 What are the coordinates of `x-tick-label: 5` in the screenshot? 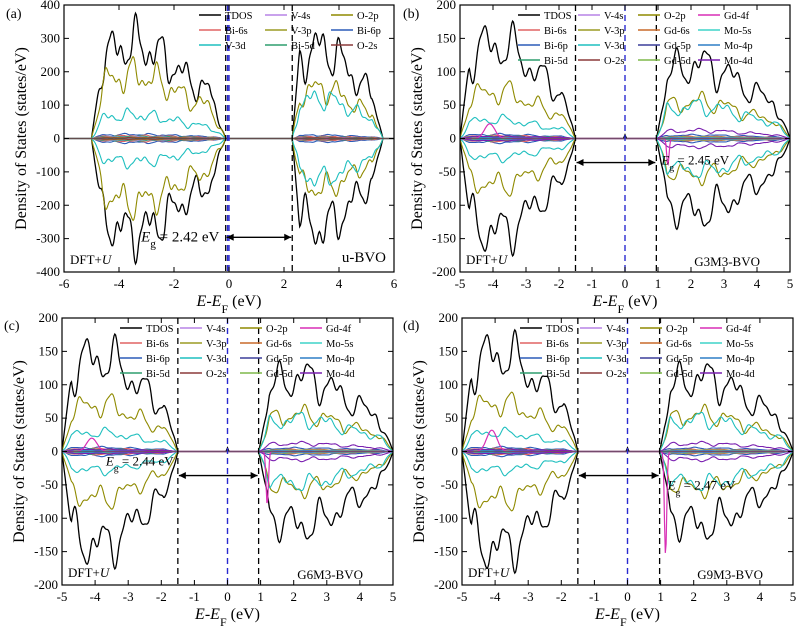 It's located at (793, 596).